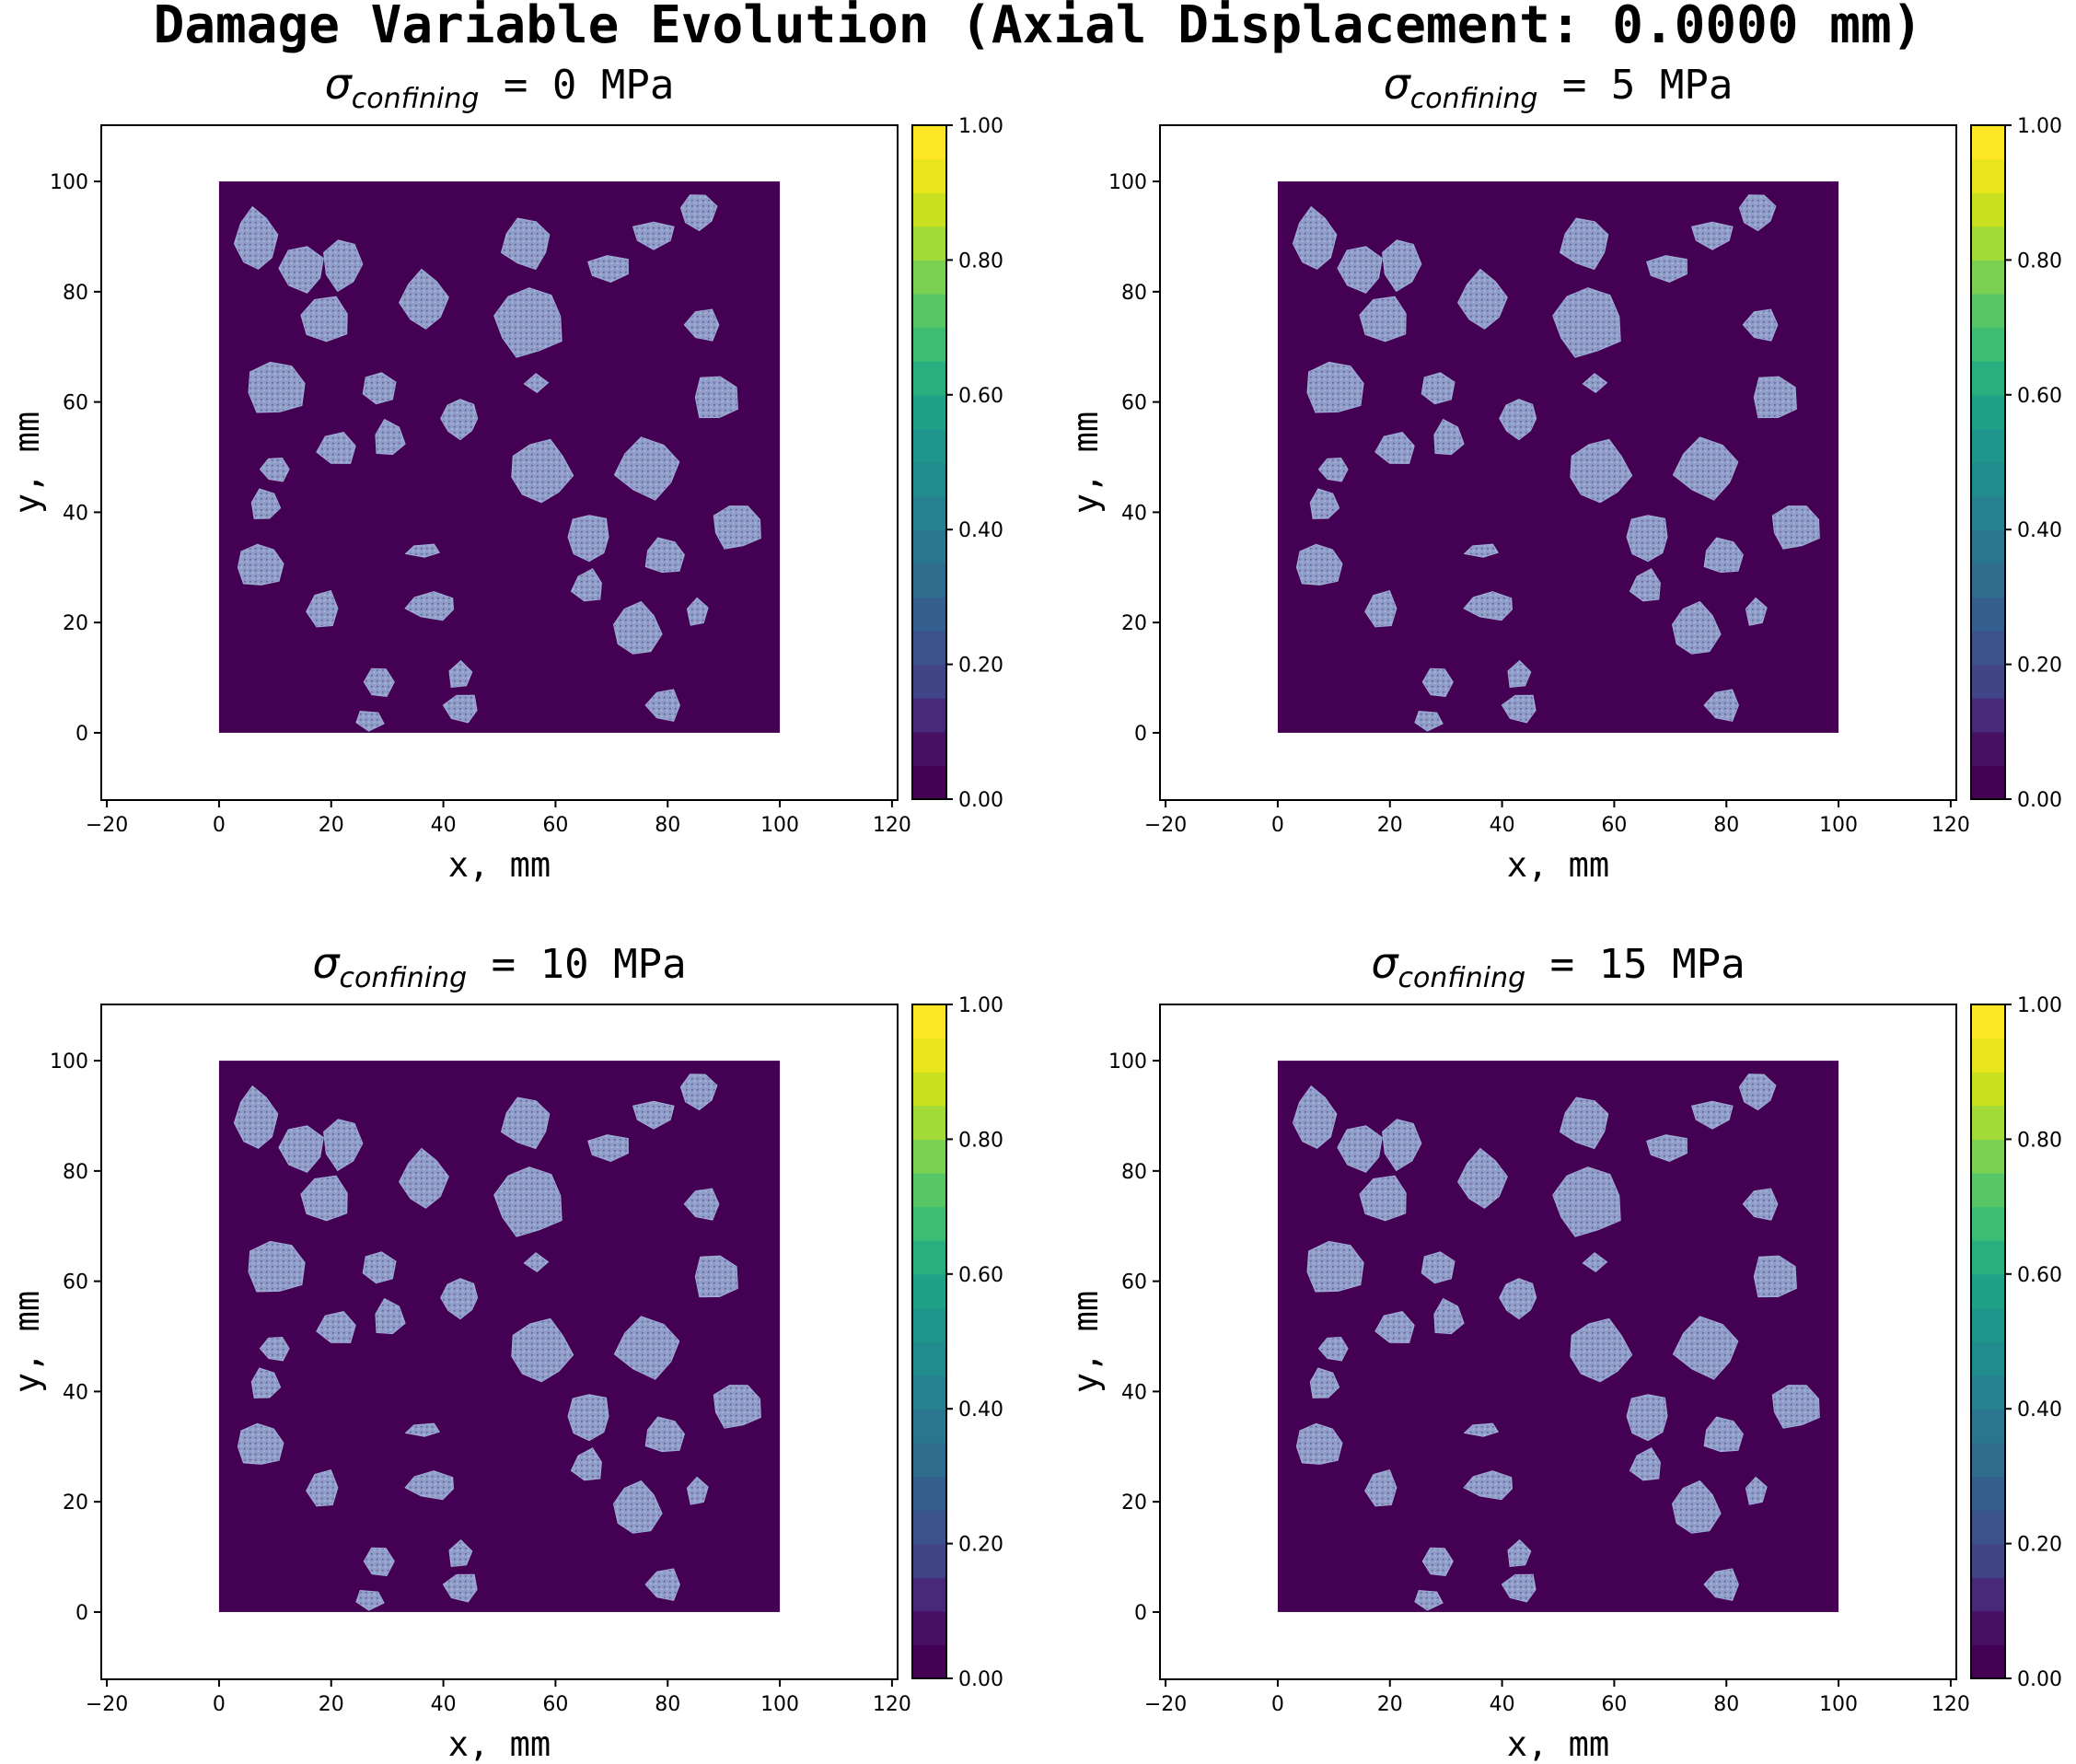 The image size is (2076, 1764). I want to click on y-tick-label: 20, so click(1134, 1502).